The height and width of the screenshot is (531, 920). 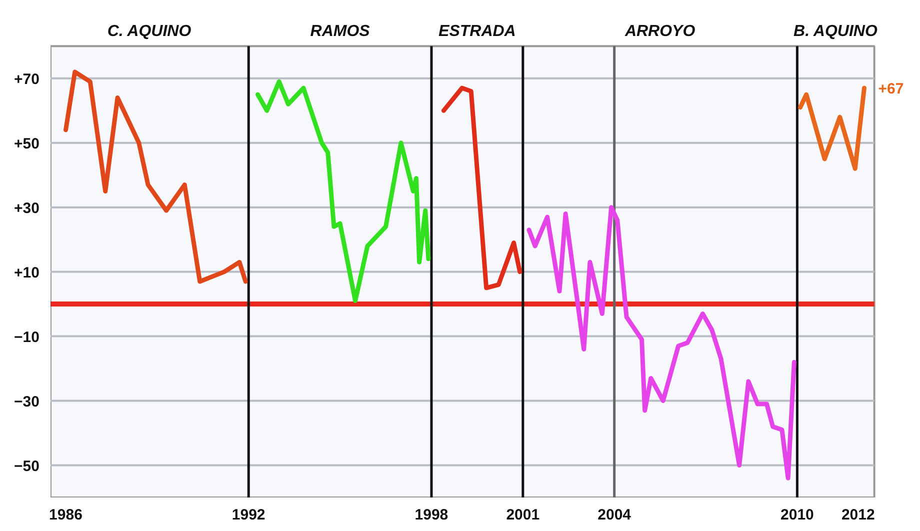 I want to click on y-tick-label: +10, so click(x=27, y=273).